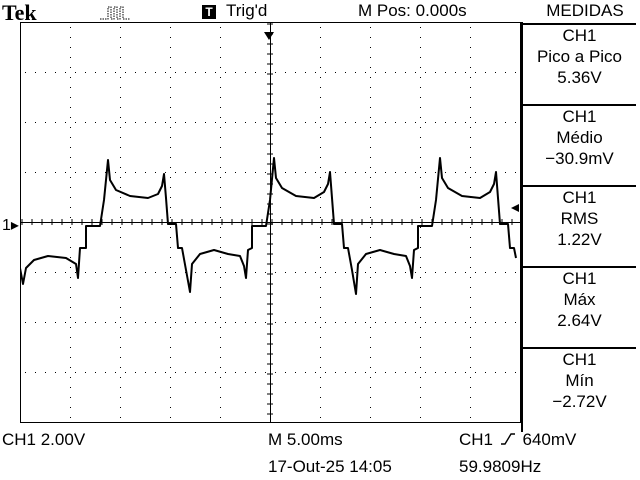 Image resolution: width=640 pixels, height=480 pixels. Describe the element at coordinates (209, 12) in the screenshot. I see `trigger-badge: T` at that location.